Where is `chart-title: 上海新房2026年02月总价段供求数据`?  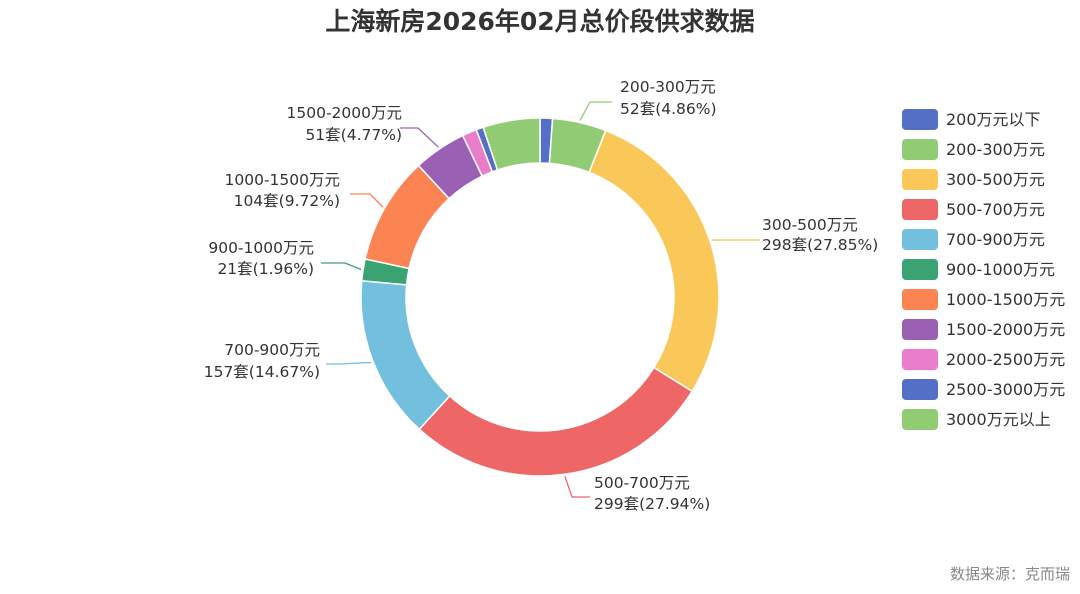 chart-title: 上海新房2026年02月总价段供求数据 is located at coordinates (540, 21).